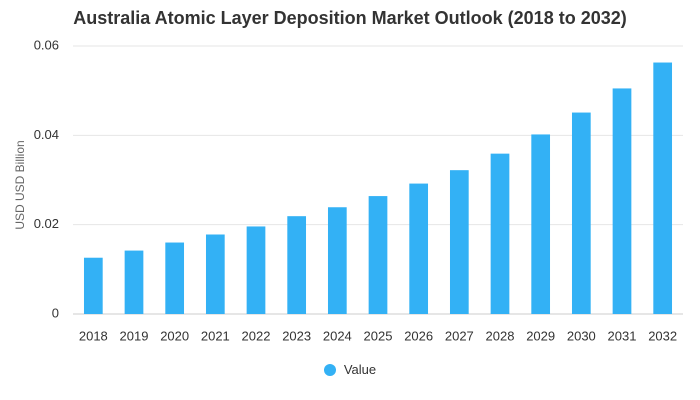 The image size is (700, 400). I want to click on bar-2018, so click(93, 285).